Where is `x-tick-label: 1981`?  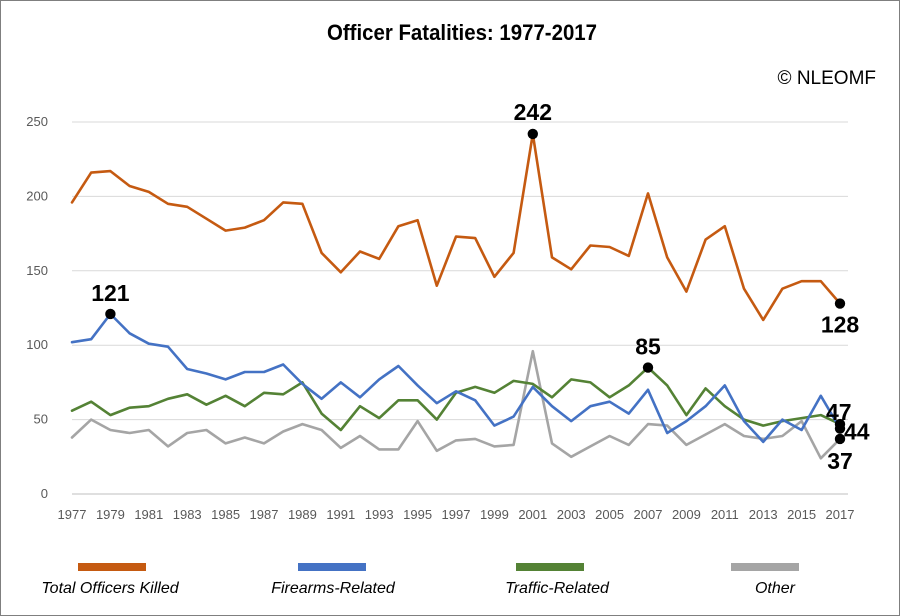
x-tick-label: 1981 is located at coordinates (148, 514).